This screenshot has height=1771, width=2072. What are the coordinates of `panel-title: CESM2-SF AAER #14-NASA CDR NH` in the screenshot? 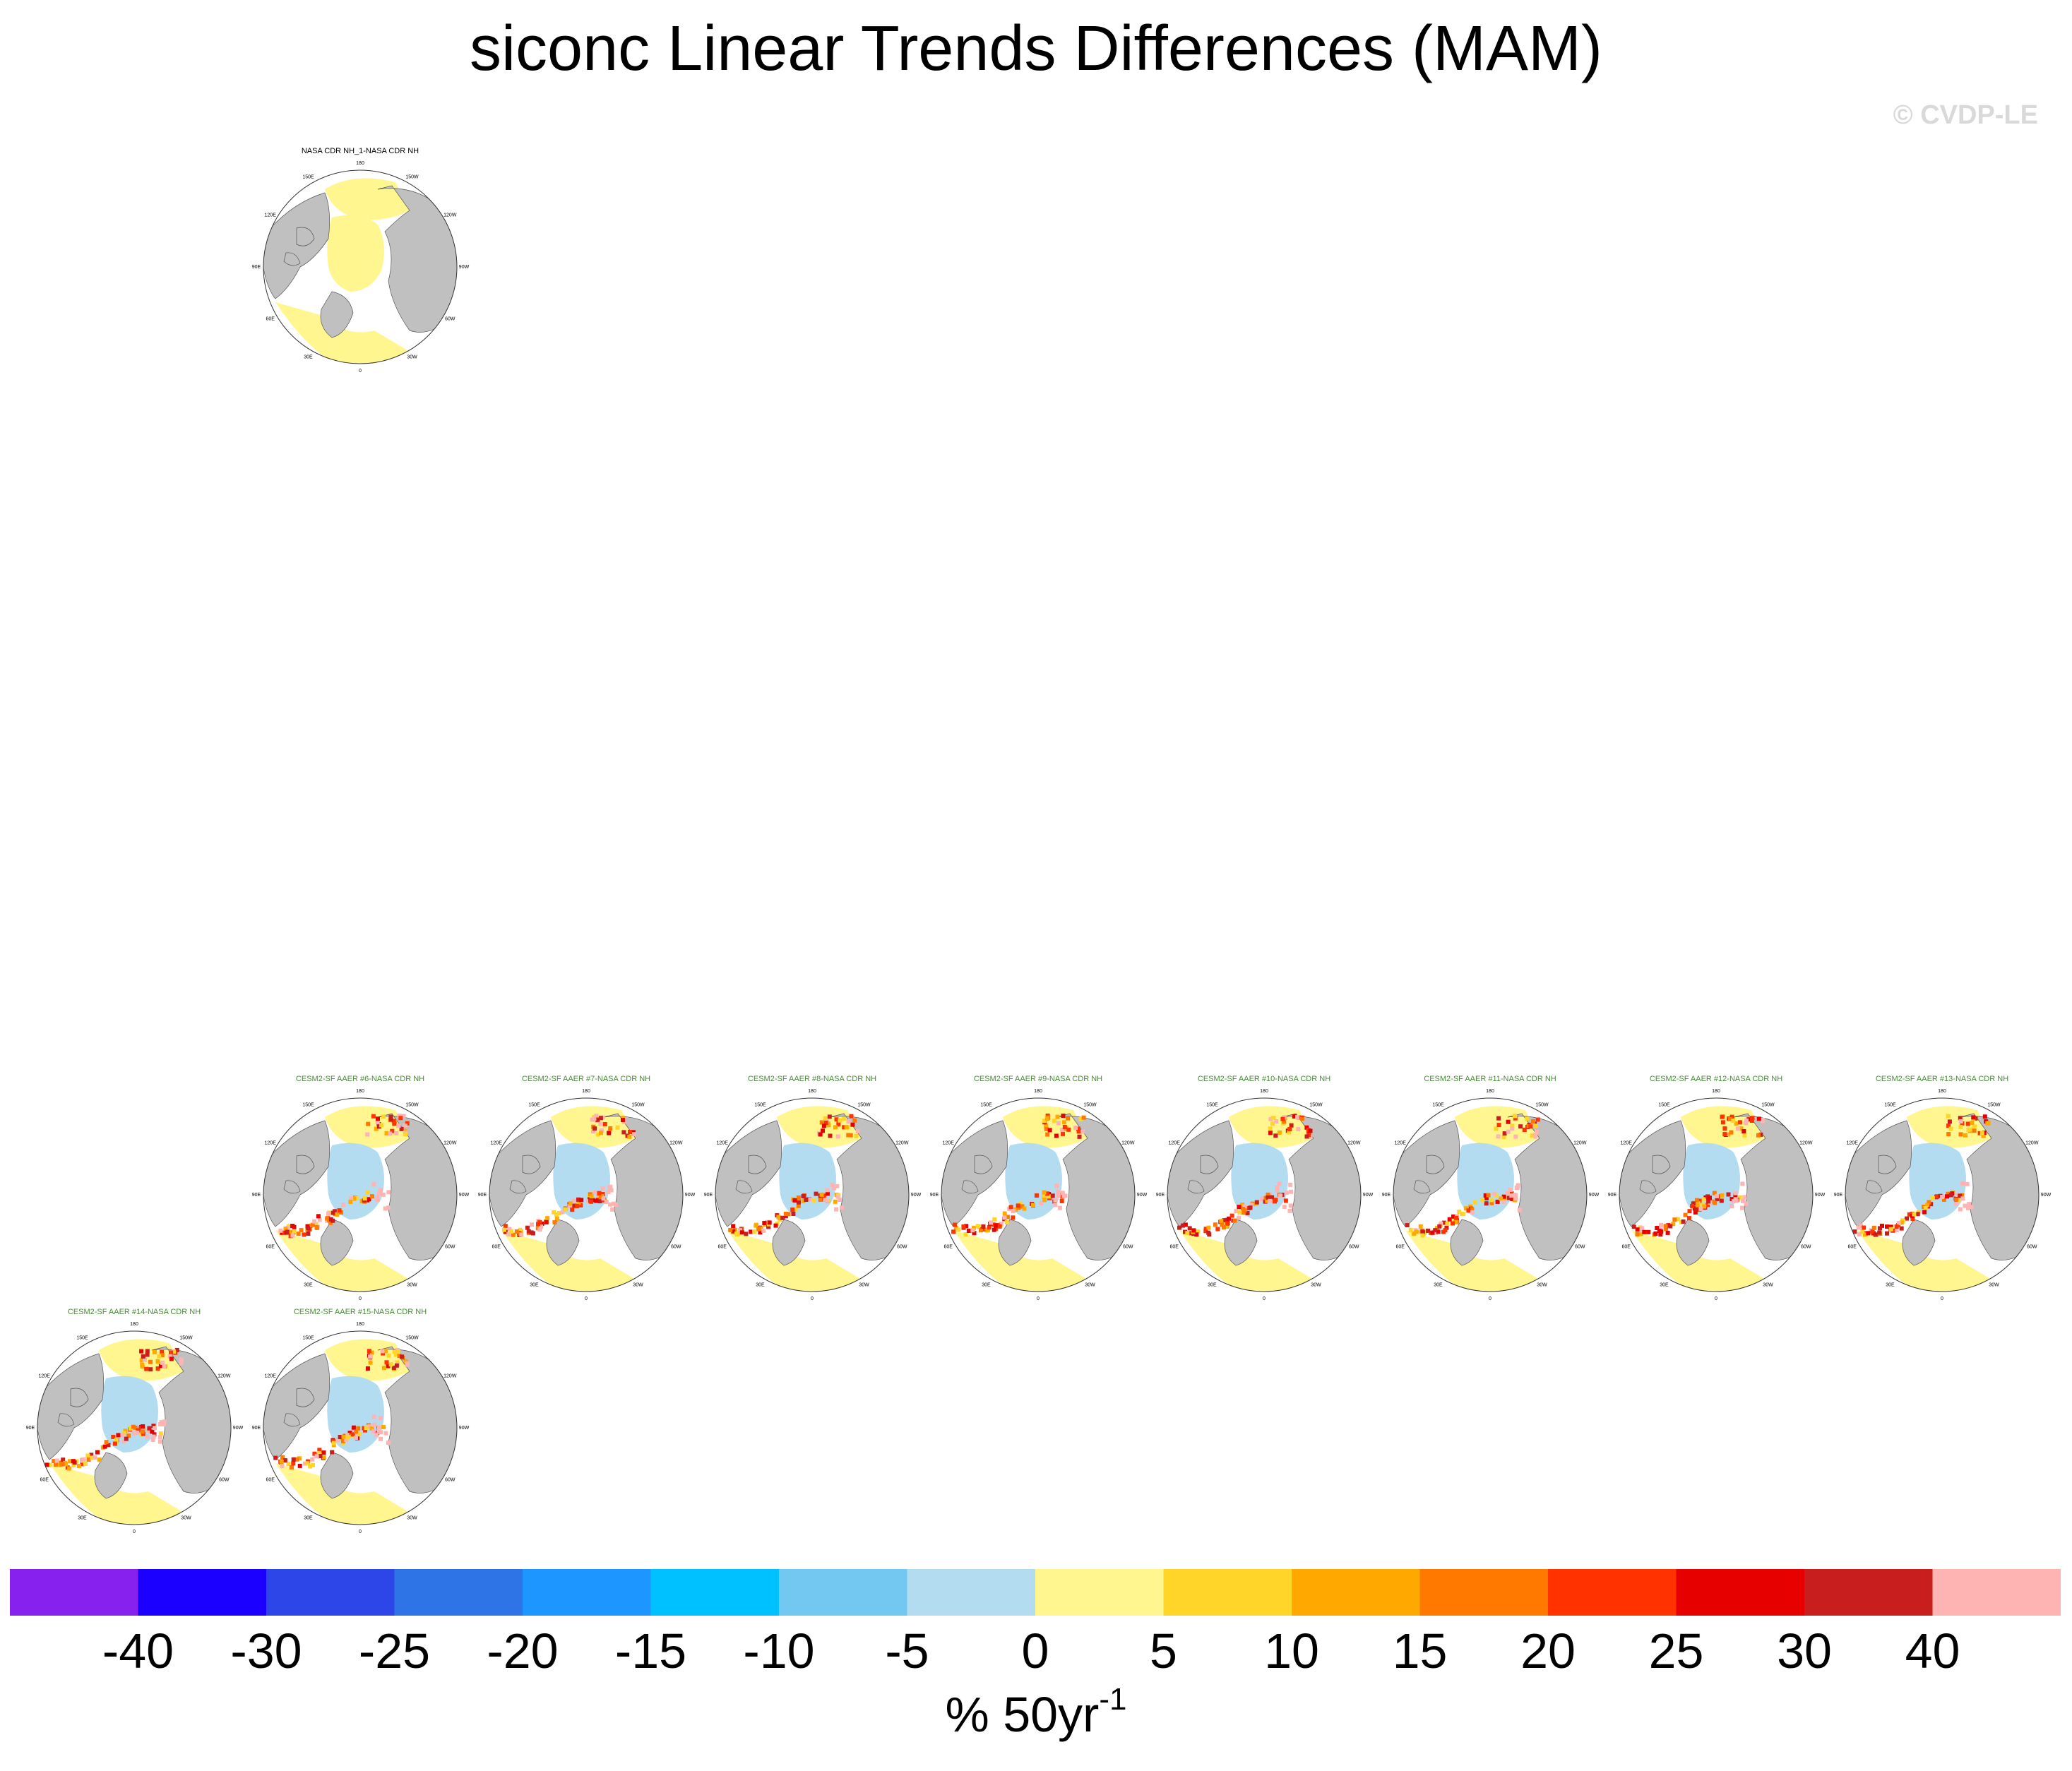 It's located at (134, 1312).